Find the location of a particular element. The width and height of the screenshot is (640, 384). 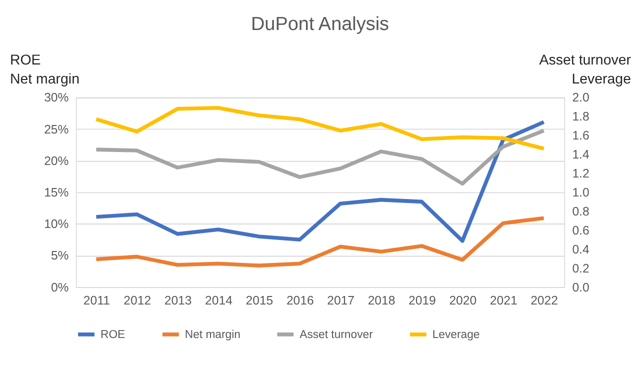

x-tick-label: 2013 is located at coordinates (178, 301).